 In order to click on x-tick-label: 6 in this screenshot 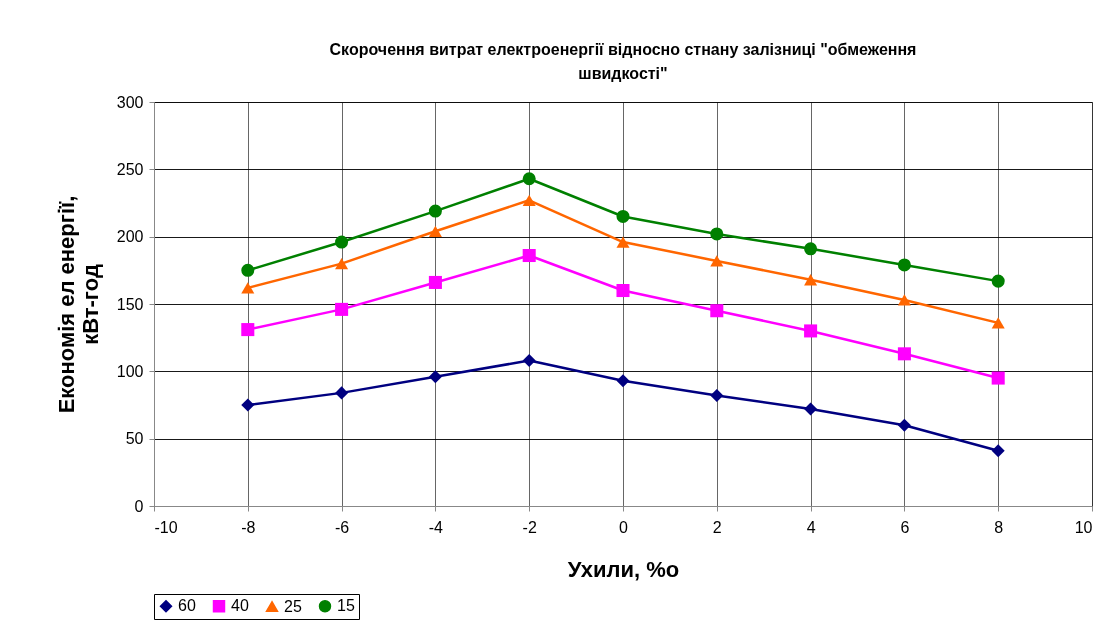, I will do `click(905, 527)`.